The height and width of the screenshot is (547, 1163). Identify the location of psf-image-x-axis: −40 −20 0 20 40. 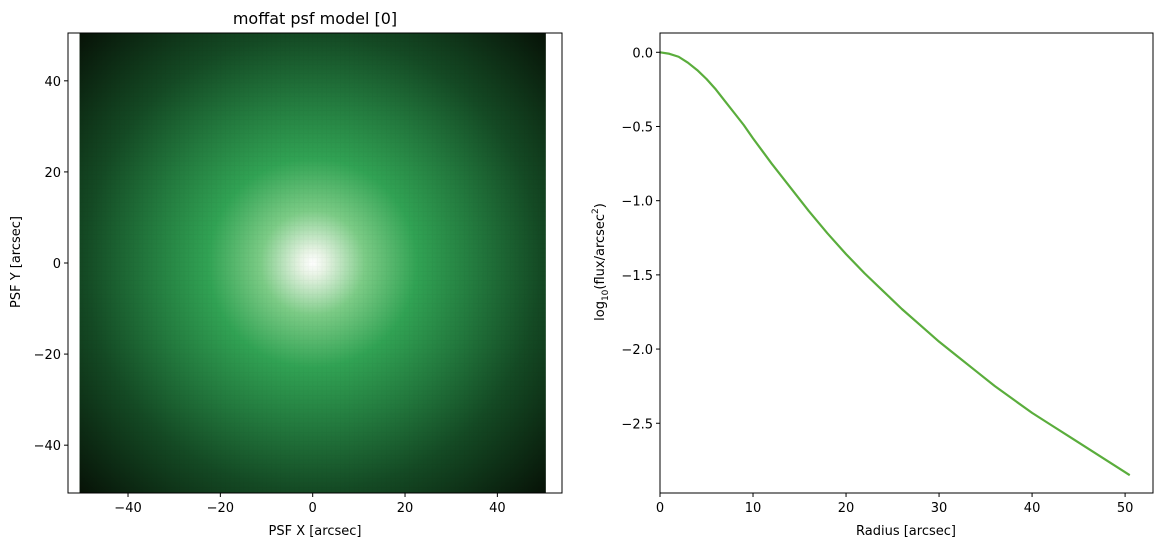
(310, 504).